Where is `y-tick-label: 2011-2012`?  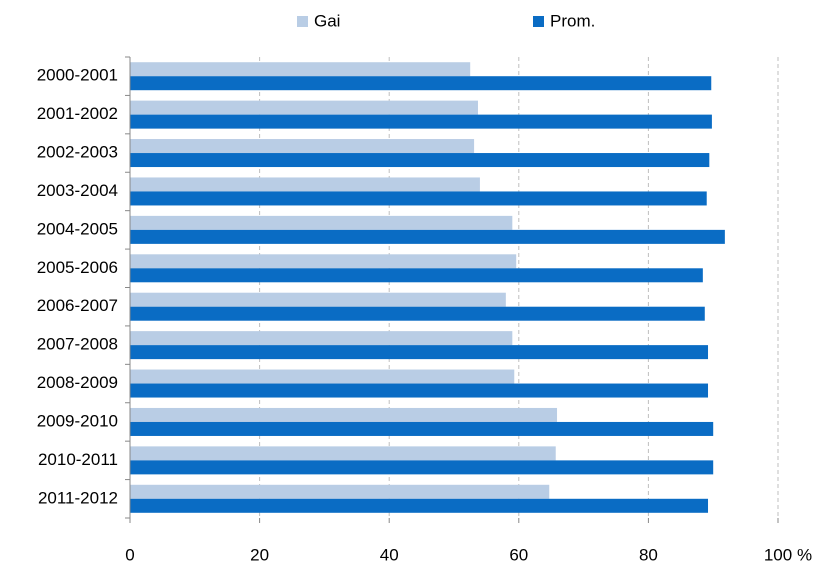
y-tick-label: 2011-2012 is located at coordinates (78, 497).